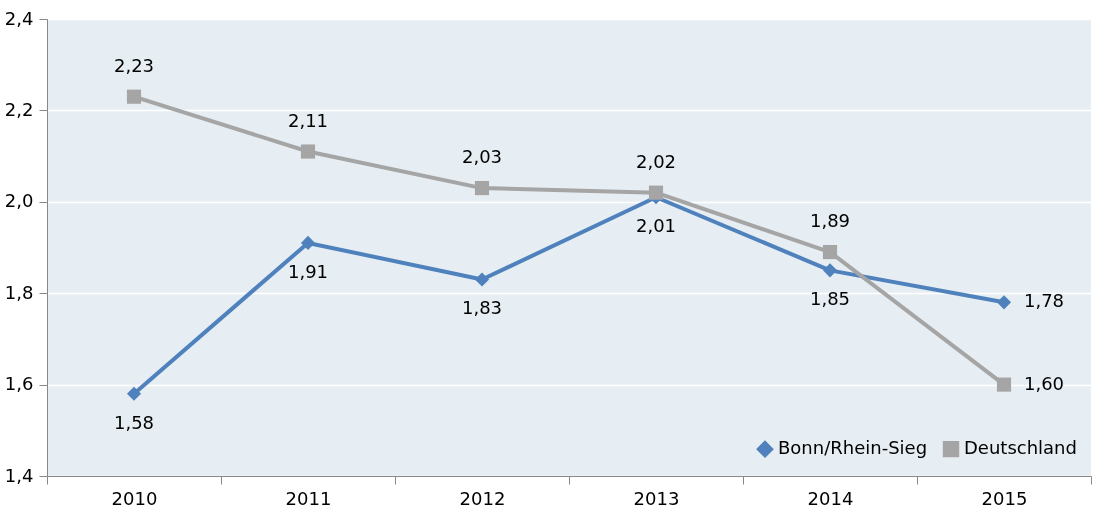 The height and width of the screenshot is (514, 1098). I want to click on legend-label: Deutschland, so click(1020, 448).